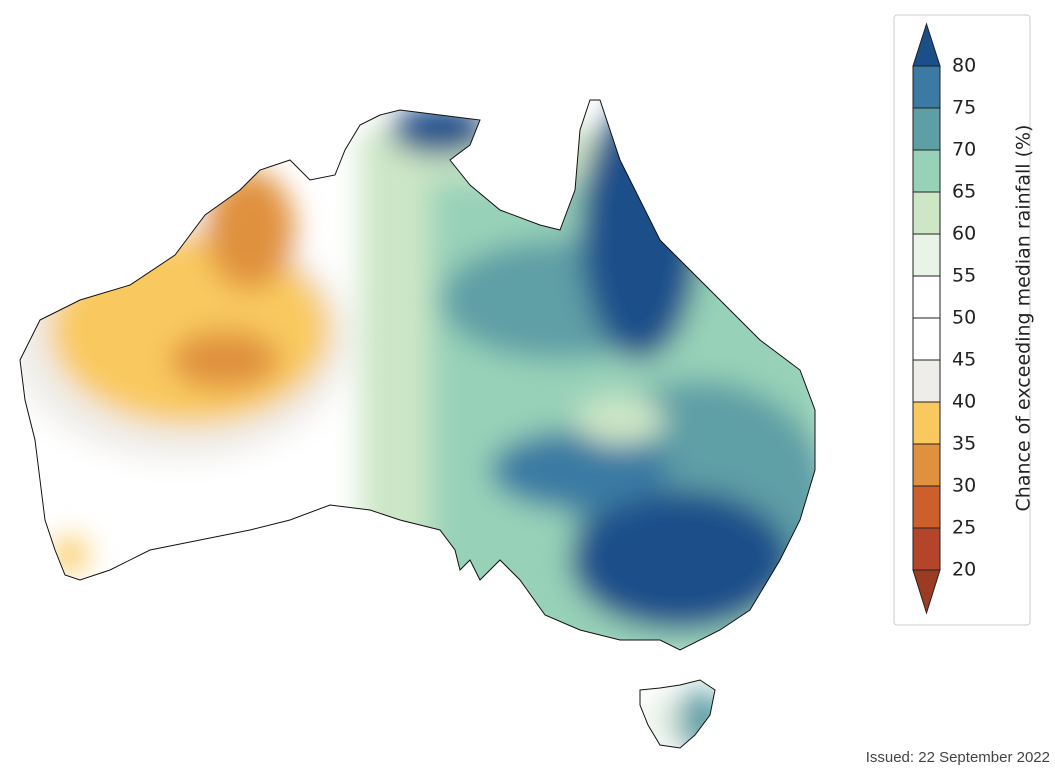  What do you see at coordinates (964, 402) in the screenshot?
I see `colorbar-tick-label: 40` at bounding box center [964, 402].